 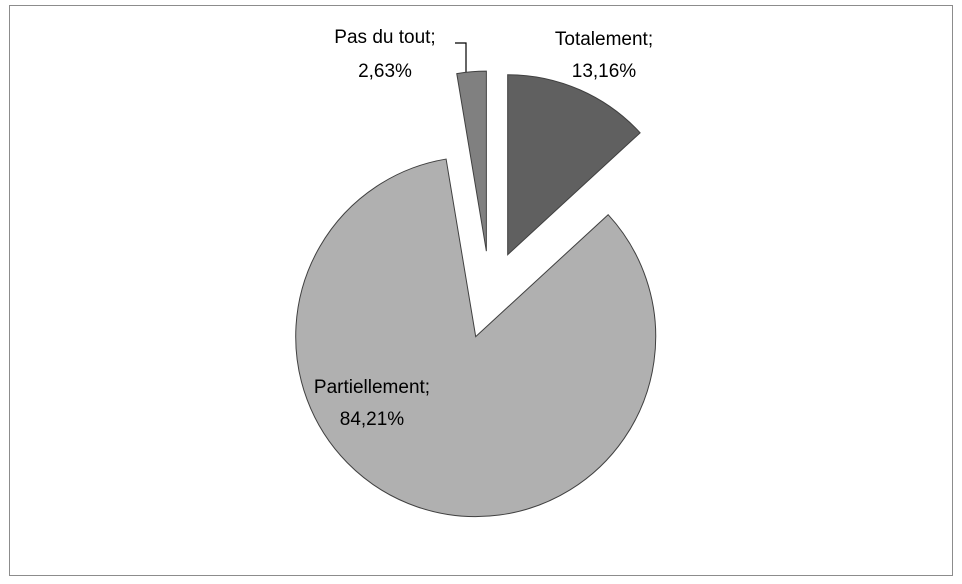 I want to click on slice-label: Pas du tout;, so click(x=384, y=37).